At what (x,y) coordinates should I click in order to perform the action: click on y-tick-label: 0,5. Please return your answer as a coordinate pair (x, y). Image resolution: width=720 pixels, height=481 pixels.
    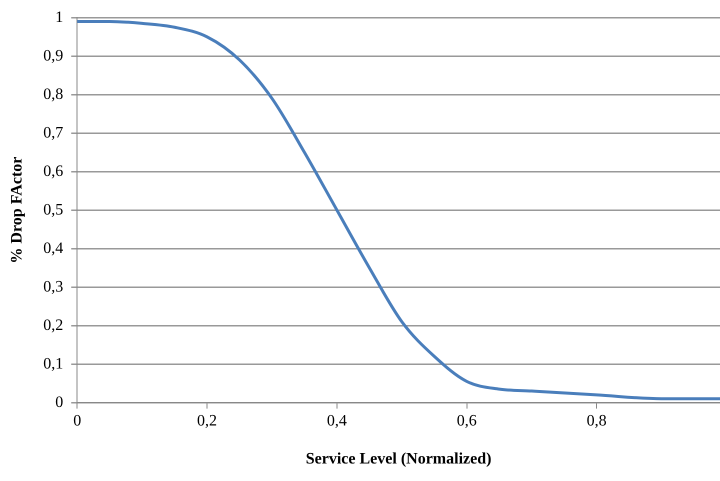
    Looking at the image, I should click on (53, 209).